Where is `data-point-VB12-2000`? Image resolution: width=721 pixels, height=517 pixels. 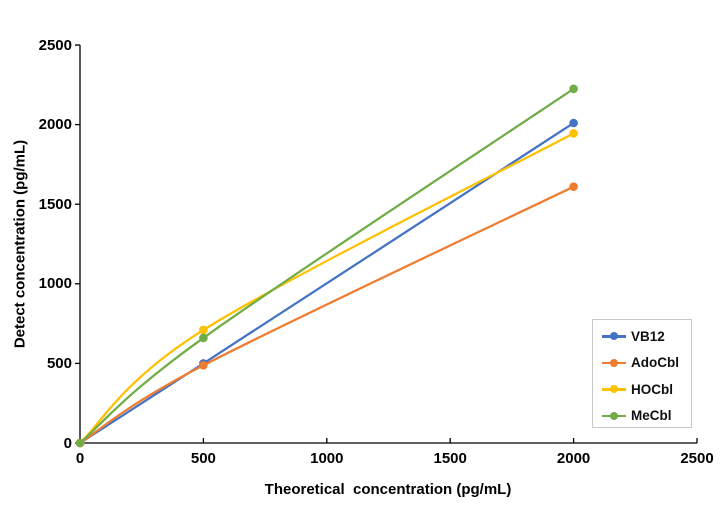
data-point-VB12-2000 is located at coordinates (573, 123).